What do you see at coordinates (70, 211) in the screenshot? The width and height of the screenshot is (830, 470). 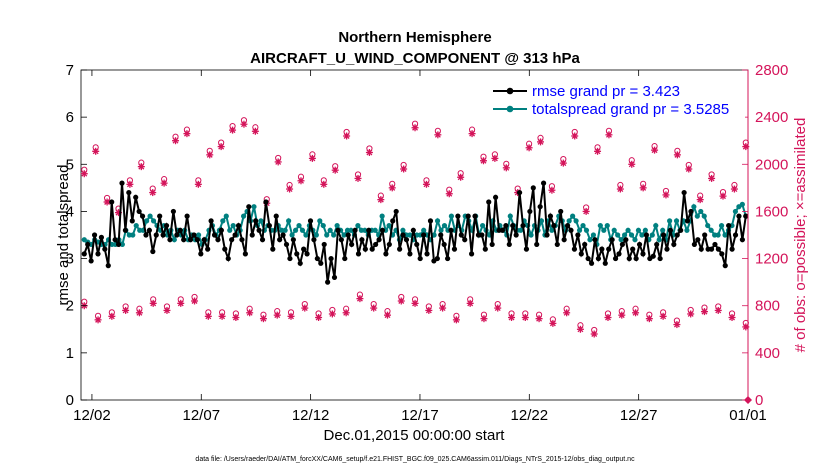 I see `y-tick-label: 4` at bounding box center [70, 211].